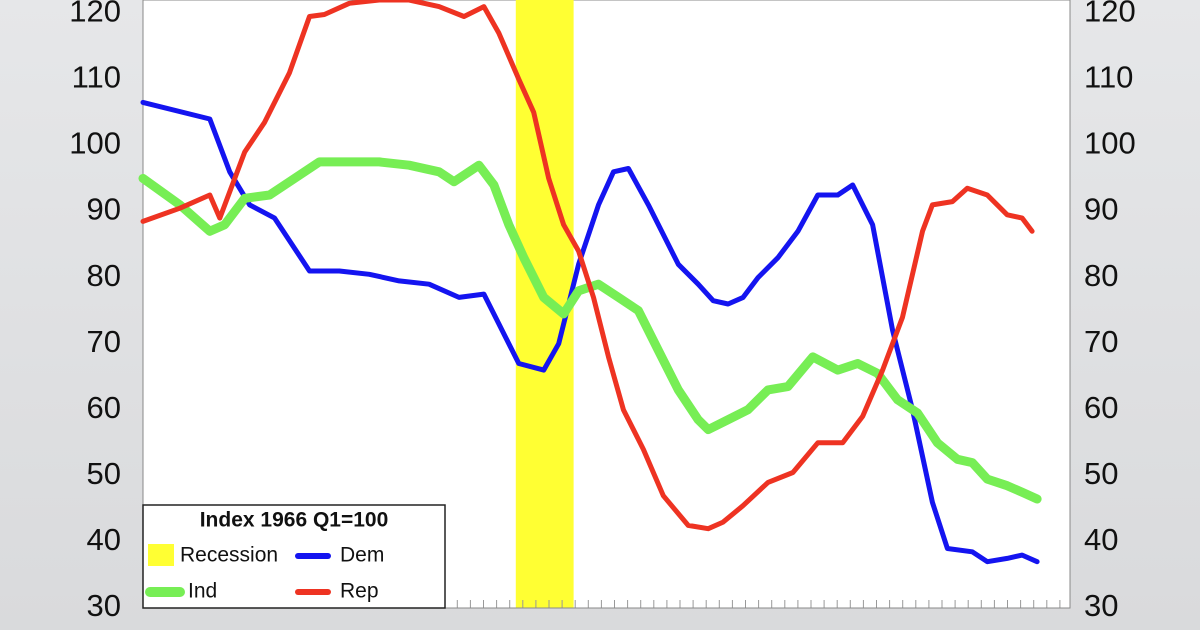 This screenshot has width=1200, height=630. What do you see at coordinates (104, 209) in the screenshot?
I see `y-tick-label: 90` at bounding box center [104, 209].